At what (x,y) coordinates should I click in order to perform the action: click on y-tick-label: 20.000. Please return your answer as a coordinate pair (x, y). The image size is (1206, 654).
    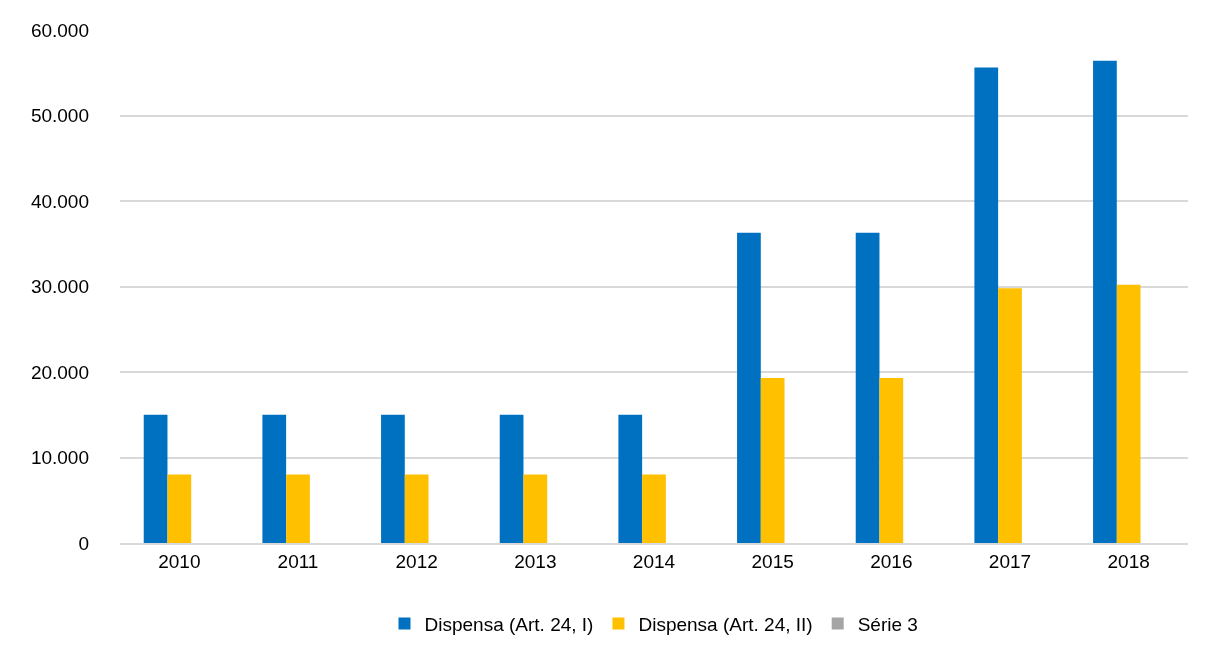
    Looking at the image, I should click on (59, 372).